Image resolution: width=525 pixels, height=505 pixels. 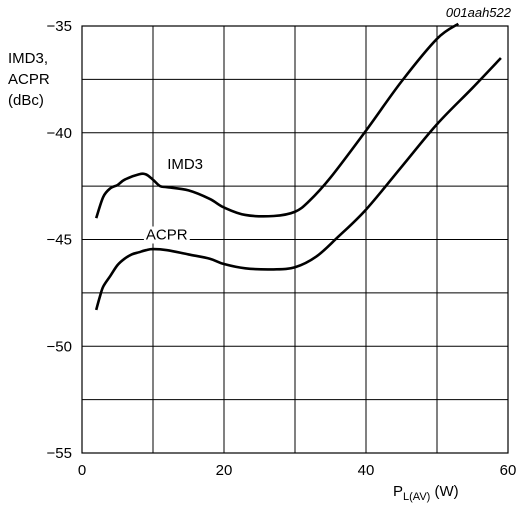 I want to click on series-label-imd3: IMD3, so click(x=185, y=164).